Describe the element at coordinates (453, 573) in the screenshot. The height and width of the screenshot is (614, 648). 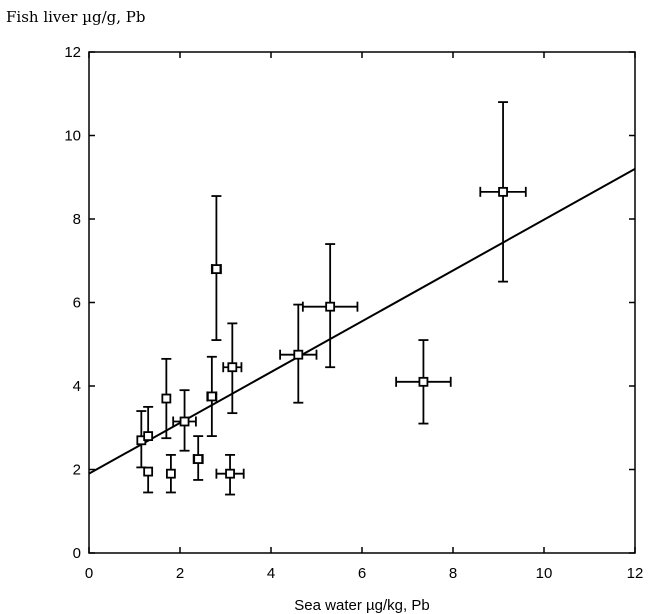
I see `x-tick-label: 8` at that location.